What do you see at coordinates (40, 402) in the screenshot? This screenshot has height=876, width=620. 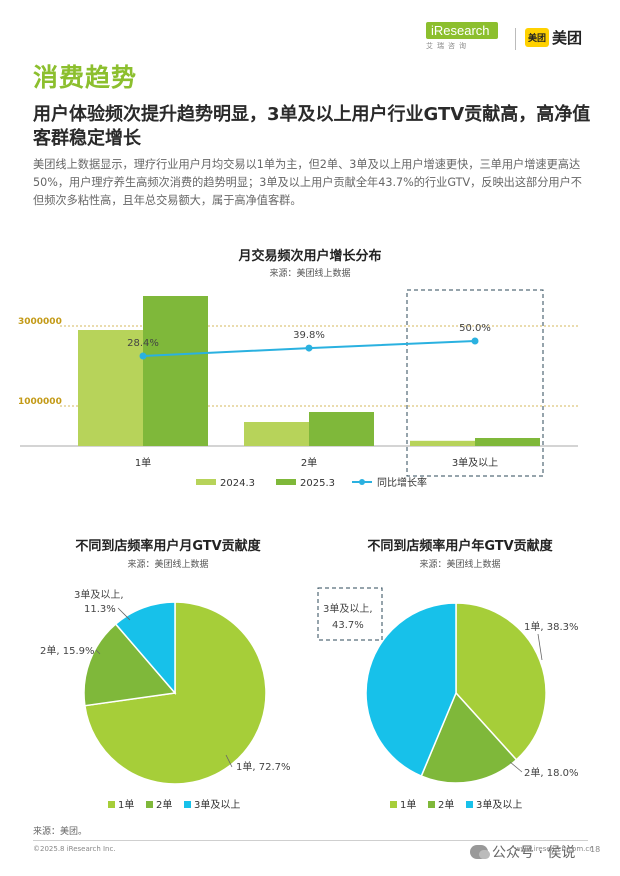 I see `y-tick-label: 1000000` at bounding box center [40, 402].